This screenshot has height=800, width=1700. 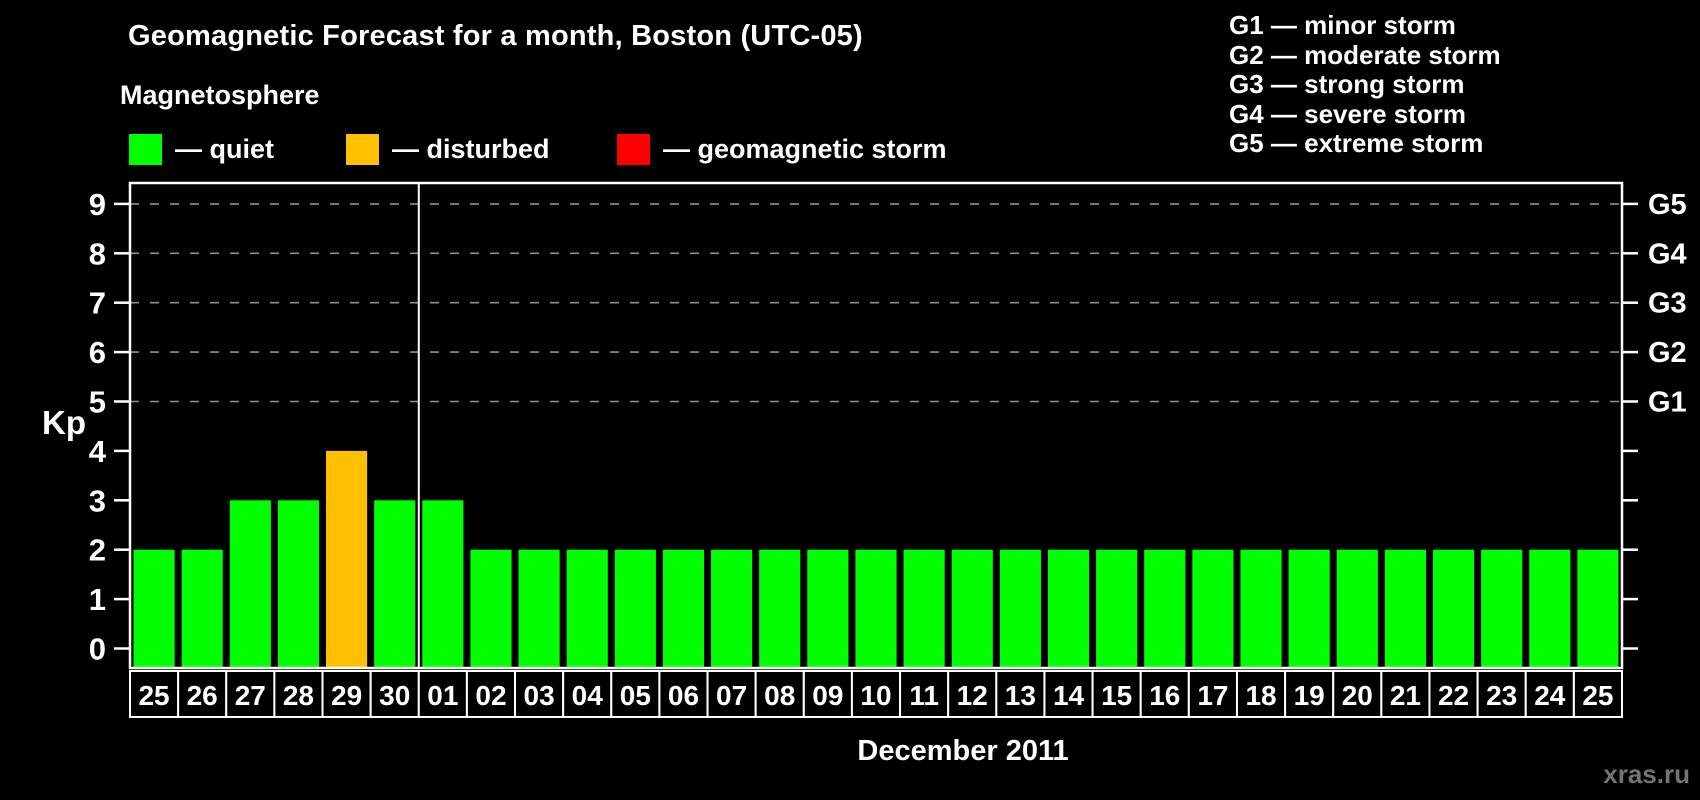 I want to click on day-label: 28, so click(x=298, y=695).